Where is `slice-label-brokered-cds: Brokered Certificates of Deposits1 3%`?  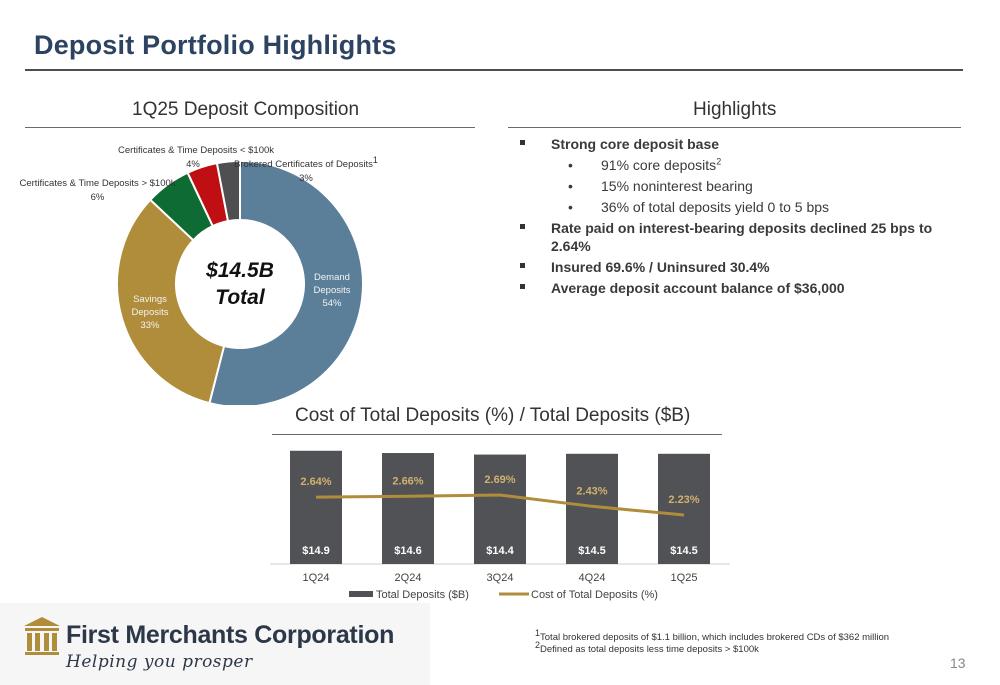 slice-label-brokered-cds: Brokered Certificates of Deposits1 3% is located at coordinates (306, 170).